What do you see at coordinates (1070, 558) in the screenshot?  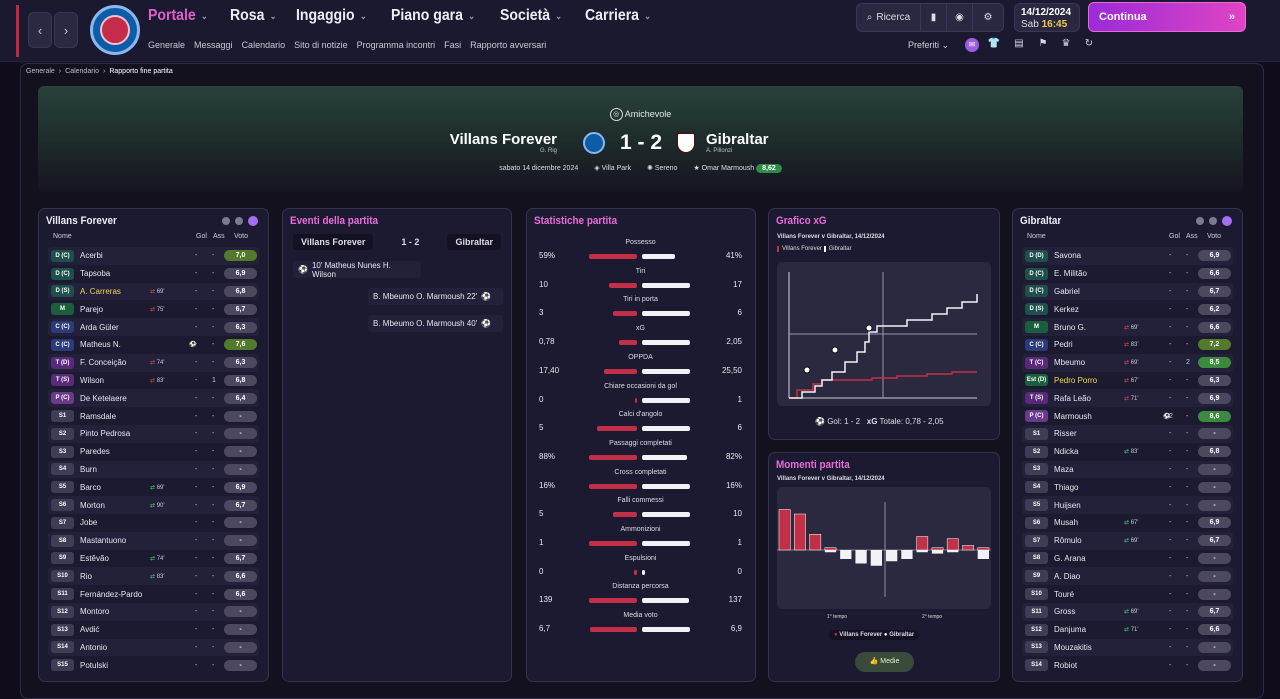 I see `player-name: G. Arana` at bounding box center [1070, 558].